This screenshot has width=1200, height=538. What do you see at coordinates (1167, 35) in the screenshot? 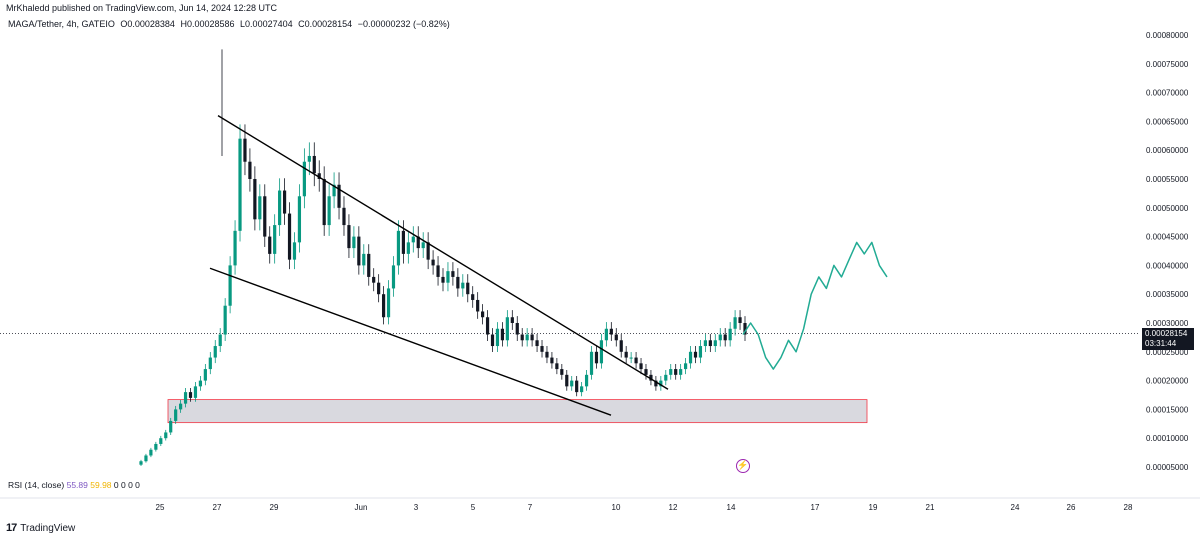
I see `y-tick-label: 0.00080000` at bounding box center [1167, 35].